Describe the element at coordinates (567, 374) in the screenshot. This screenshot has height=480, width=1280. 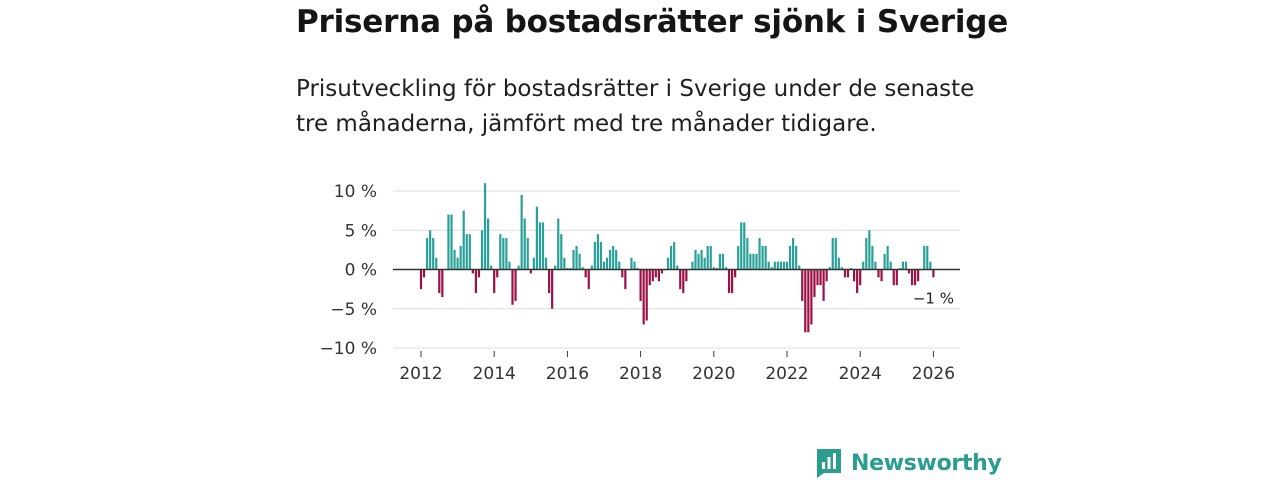
I see `x-tick-label: 2016` at that location.